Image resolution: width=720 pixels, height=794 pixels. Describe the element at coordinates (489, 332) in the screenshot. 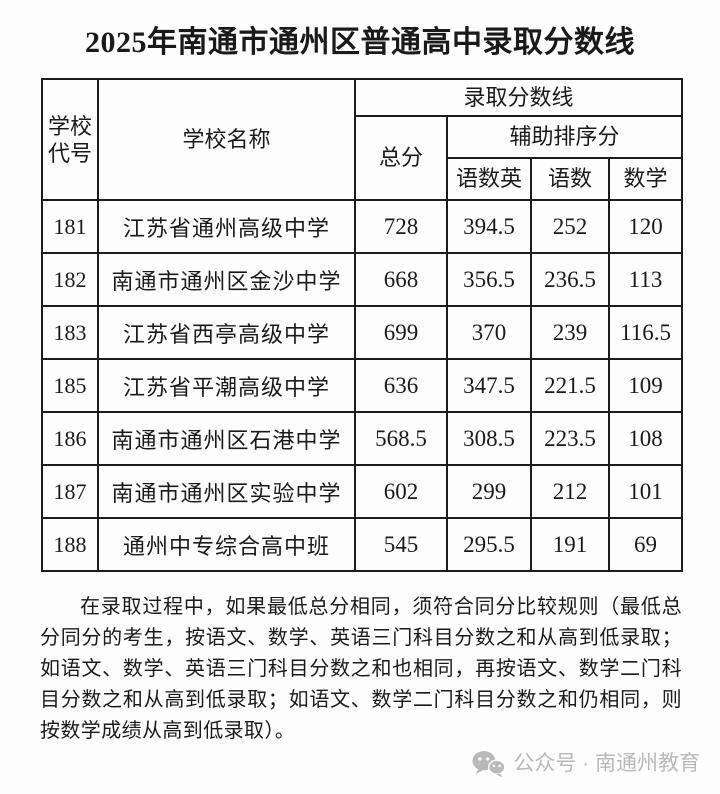

I see `chinese-math-english-cell: 370` at that location.